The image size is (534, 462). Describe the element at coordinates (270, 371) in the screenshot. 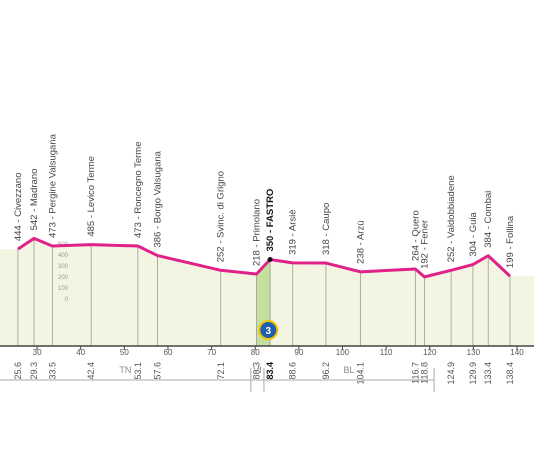

I see `km-label: 83.4` at that location.